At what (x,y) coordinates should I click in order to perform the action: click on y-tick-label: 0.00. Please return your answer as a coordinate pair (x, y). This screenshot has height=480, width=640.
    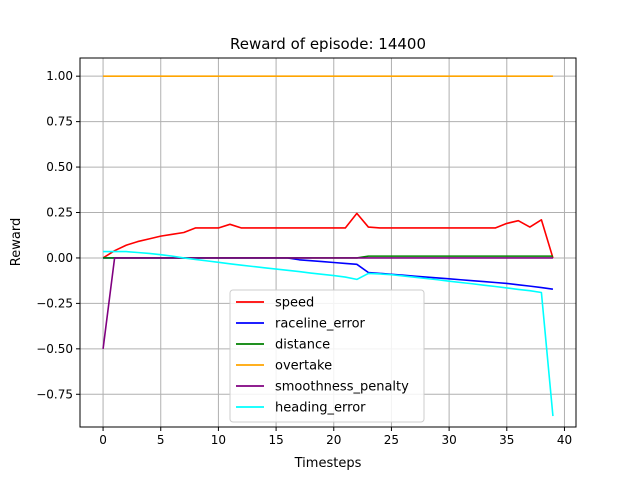
    Looking at the image, I should click on (59, 258).